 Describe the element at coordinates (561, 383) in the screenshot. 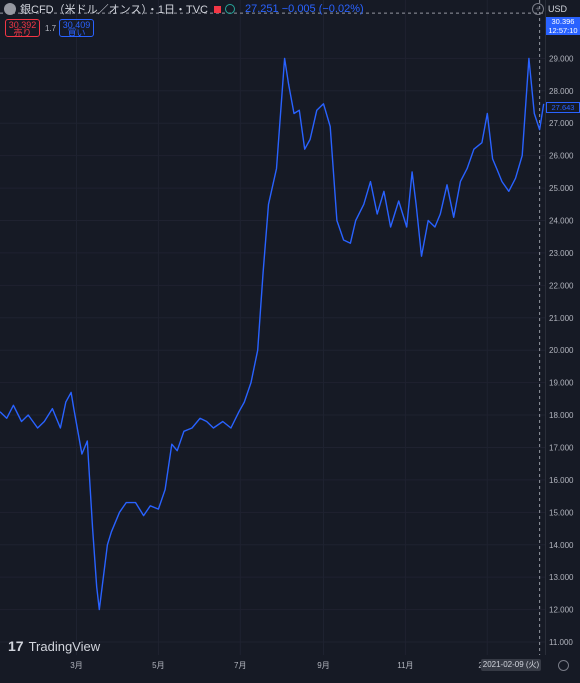

I see `y-tick-label: 19.000` at that location.